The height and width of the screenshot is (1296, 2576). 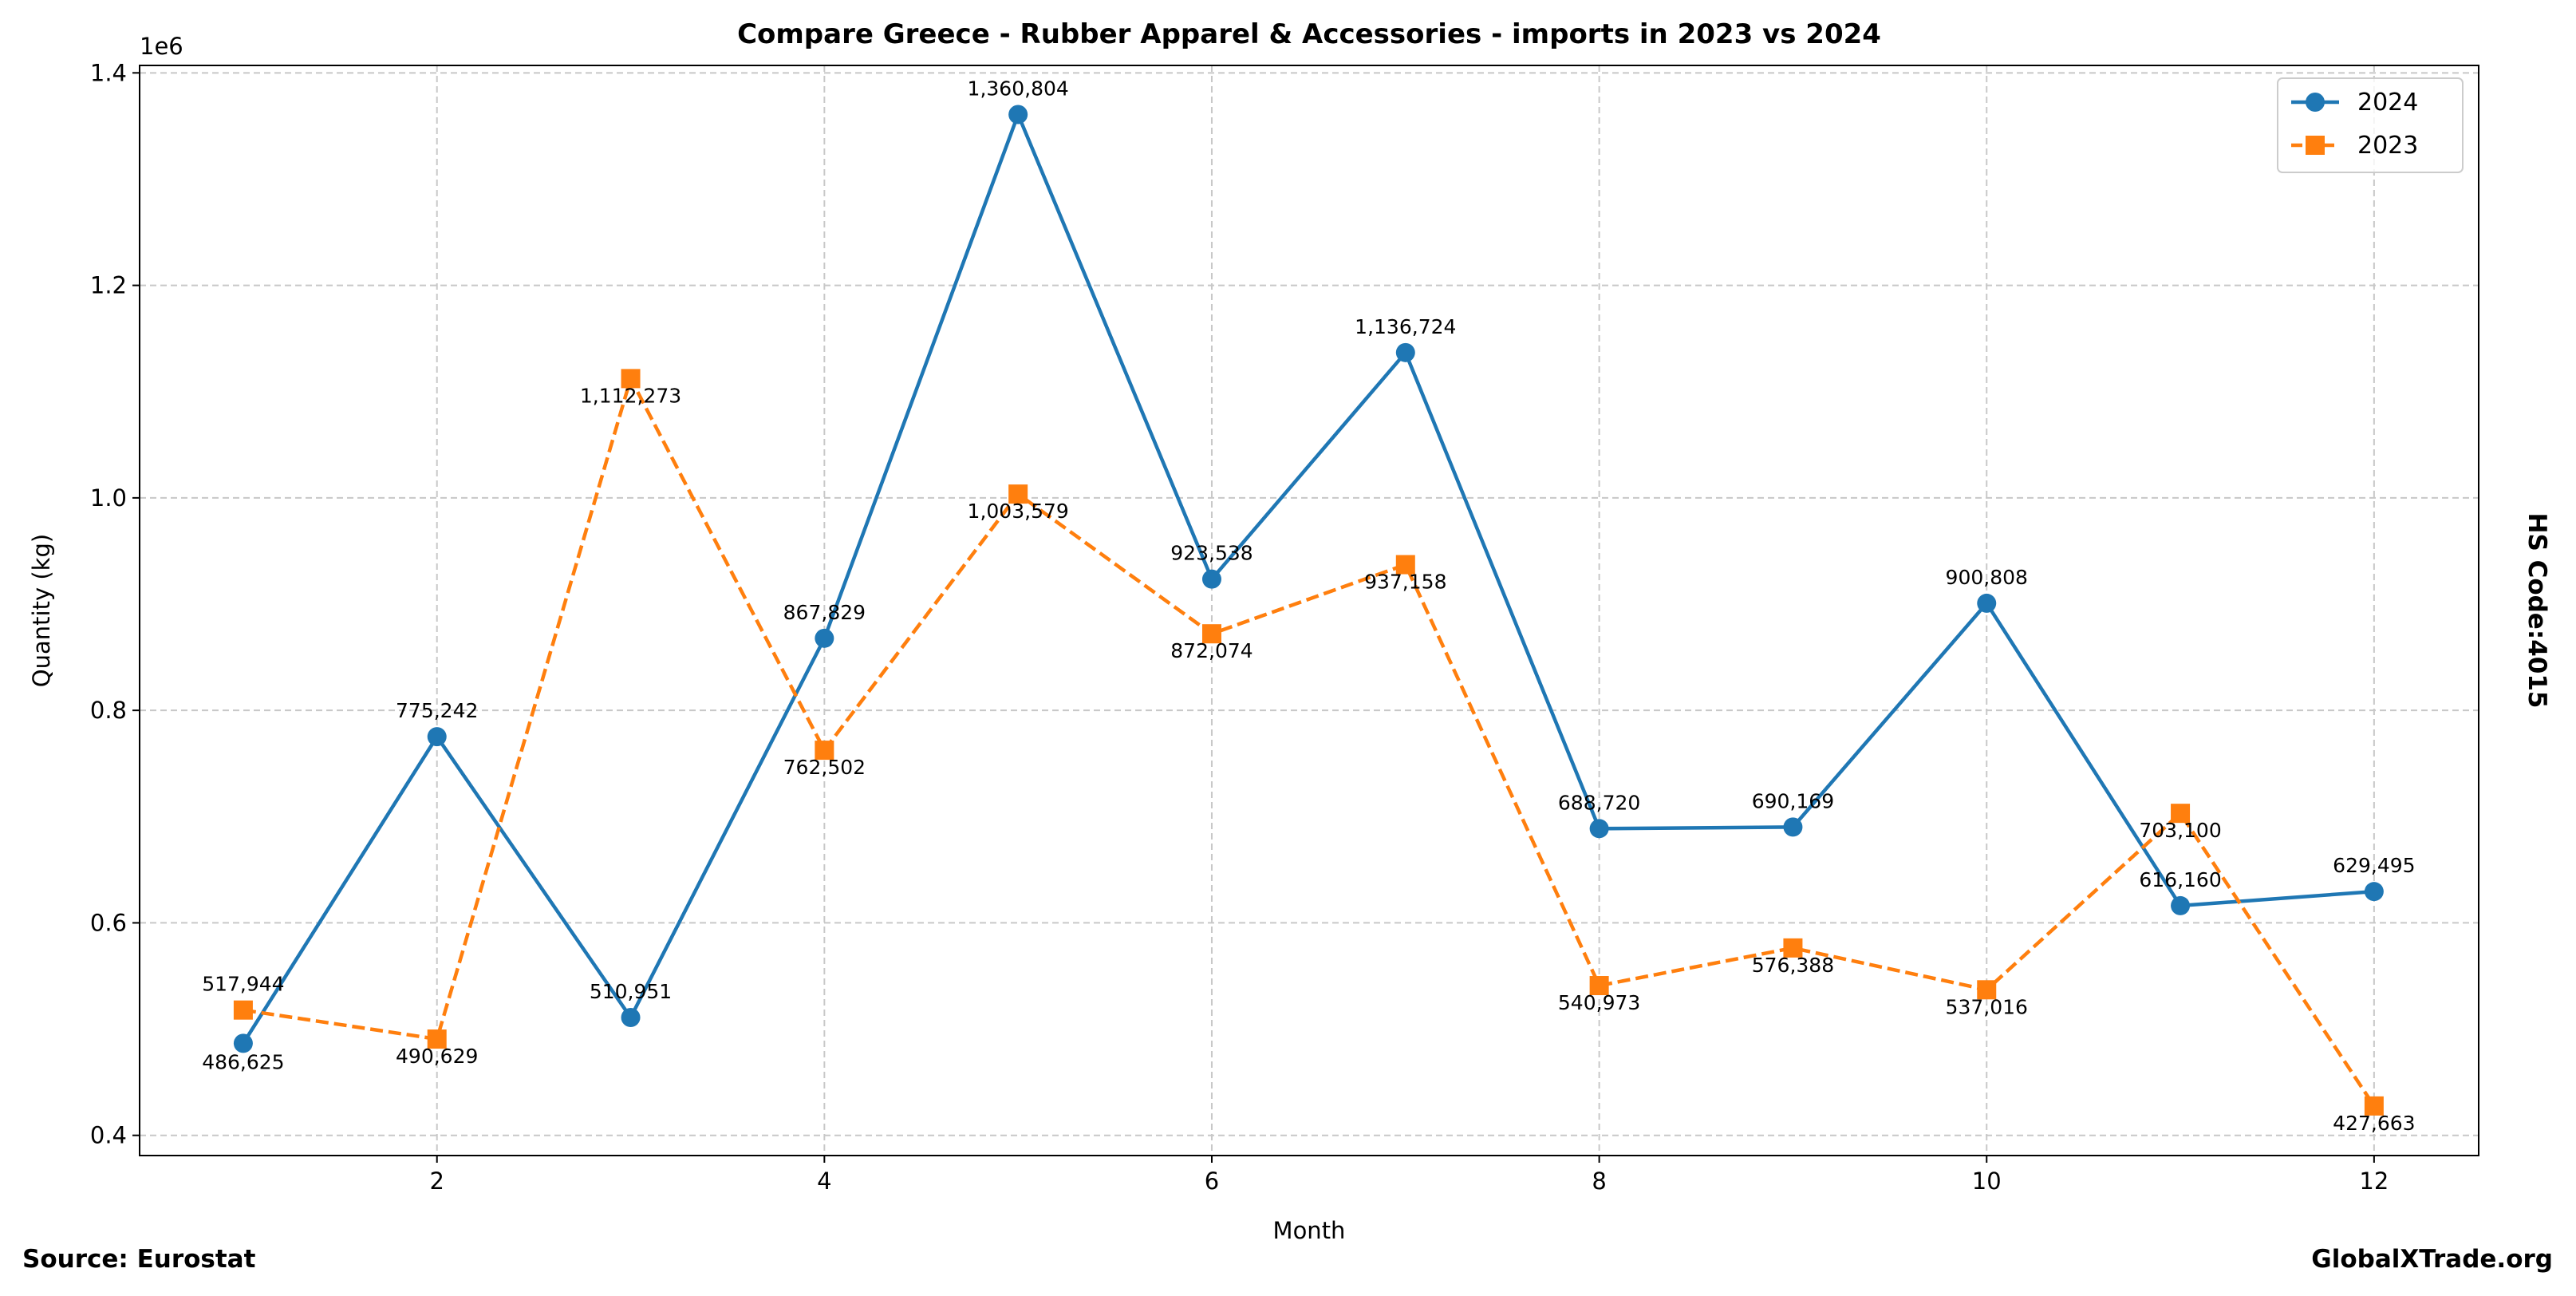 I want to click on data-label-2024: 1,360,804, so click(x=1018, y=89).